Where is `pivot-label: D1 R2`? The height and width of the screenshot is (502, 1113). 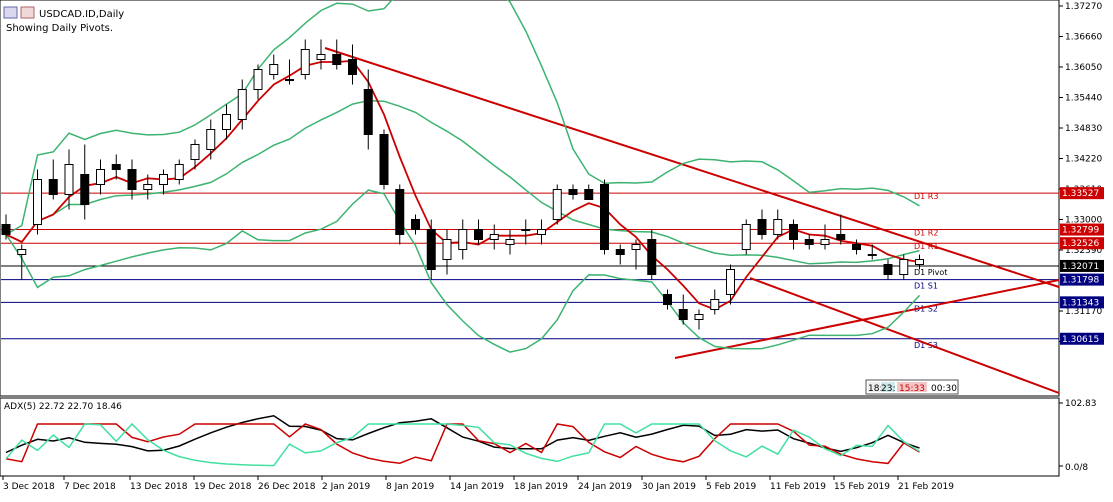 pivot-label: D1 R2 is located at coordinates (926, 233).